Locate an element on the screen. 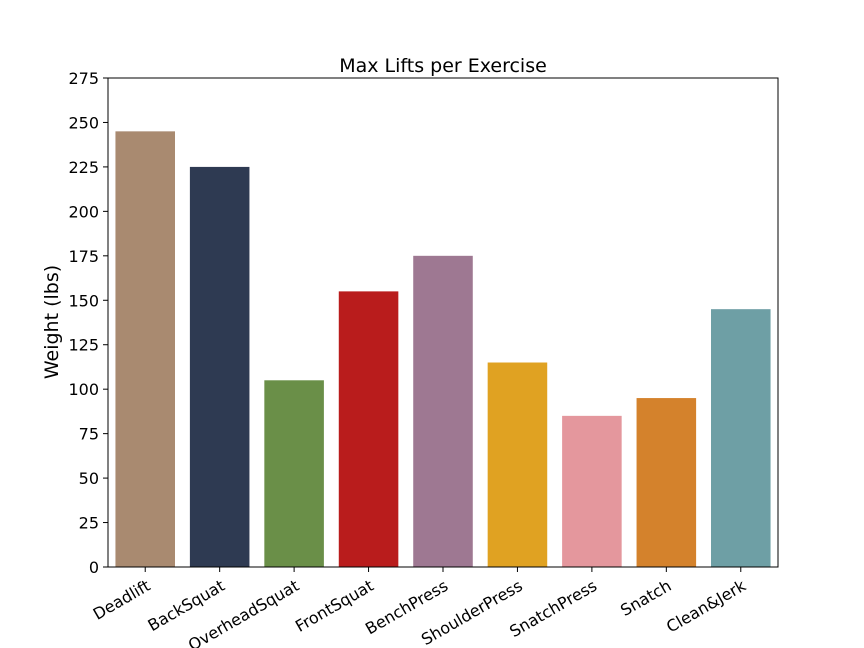 This screenshot has height=648, width=864. bar-deadlift is located at coordinates (145, 349).